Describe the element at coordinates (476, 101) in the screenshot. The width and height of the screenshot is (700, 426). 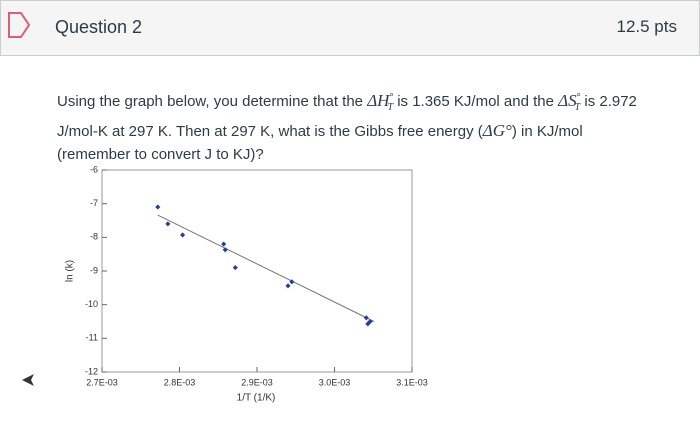
I see `text: is 1.365 KJ/mol and the` at that location.